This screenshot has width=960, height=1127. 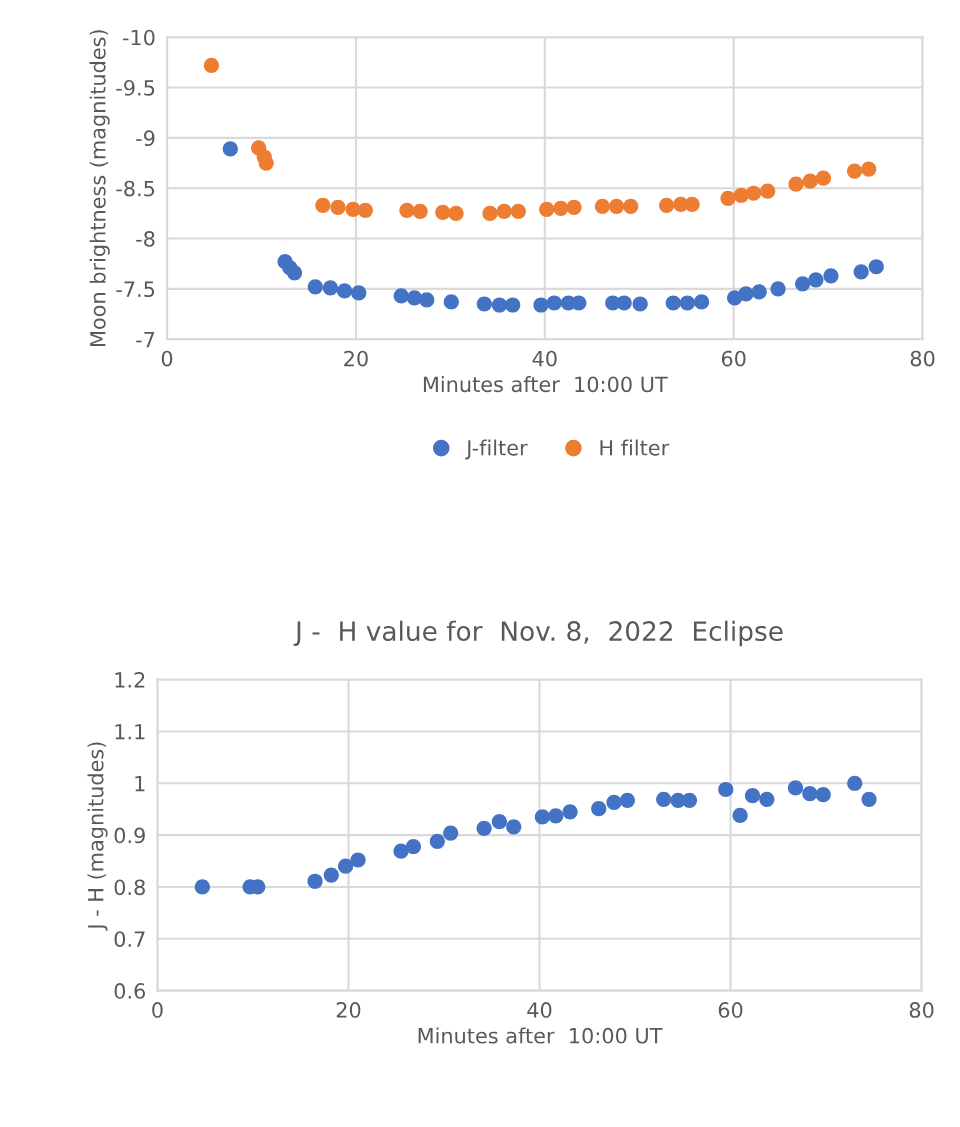 I want to click on y-tick-label: -10, so click(x=138, y=37).